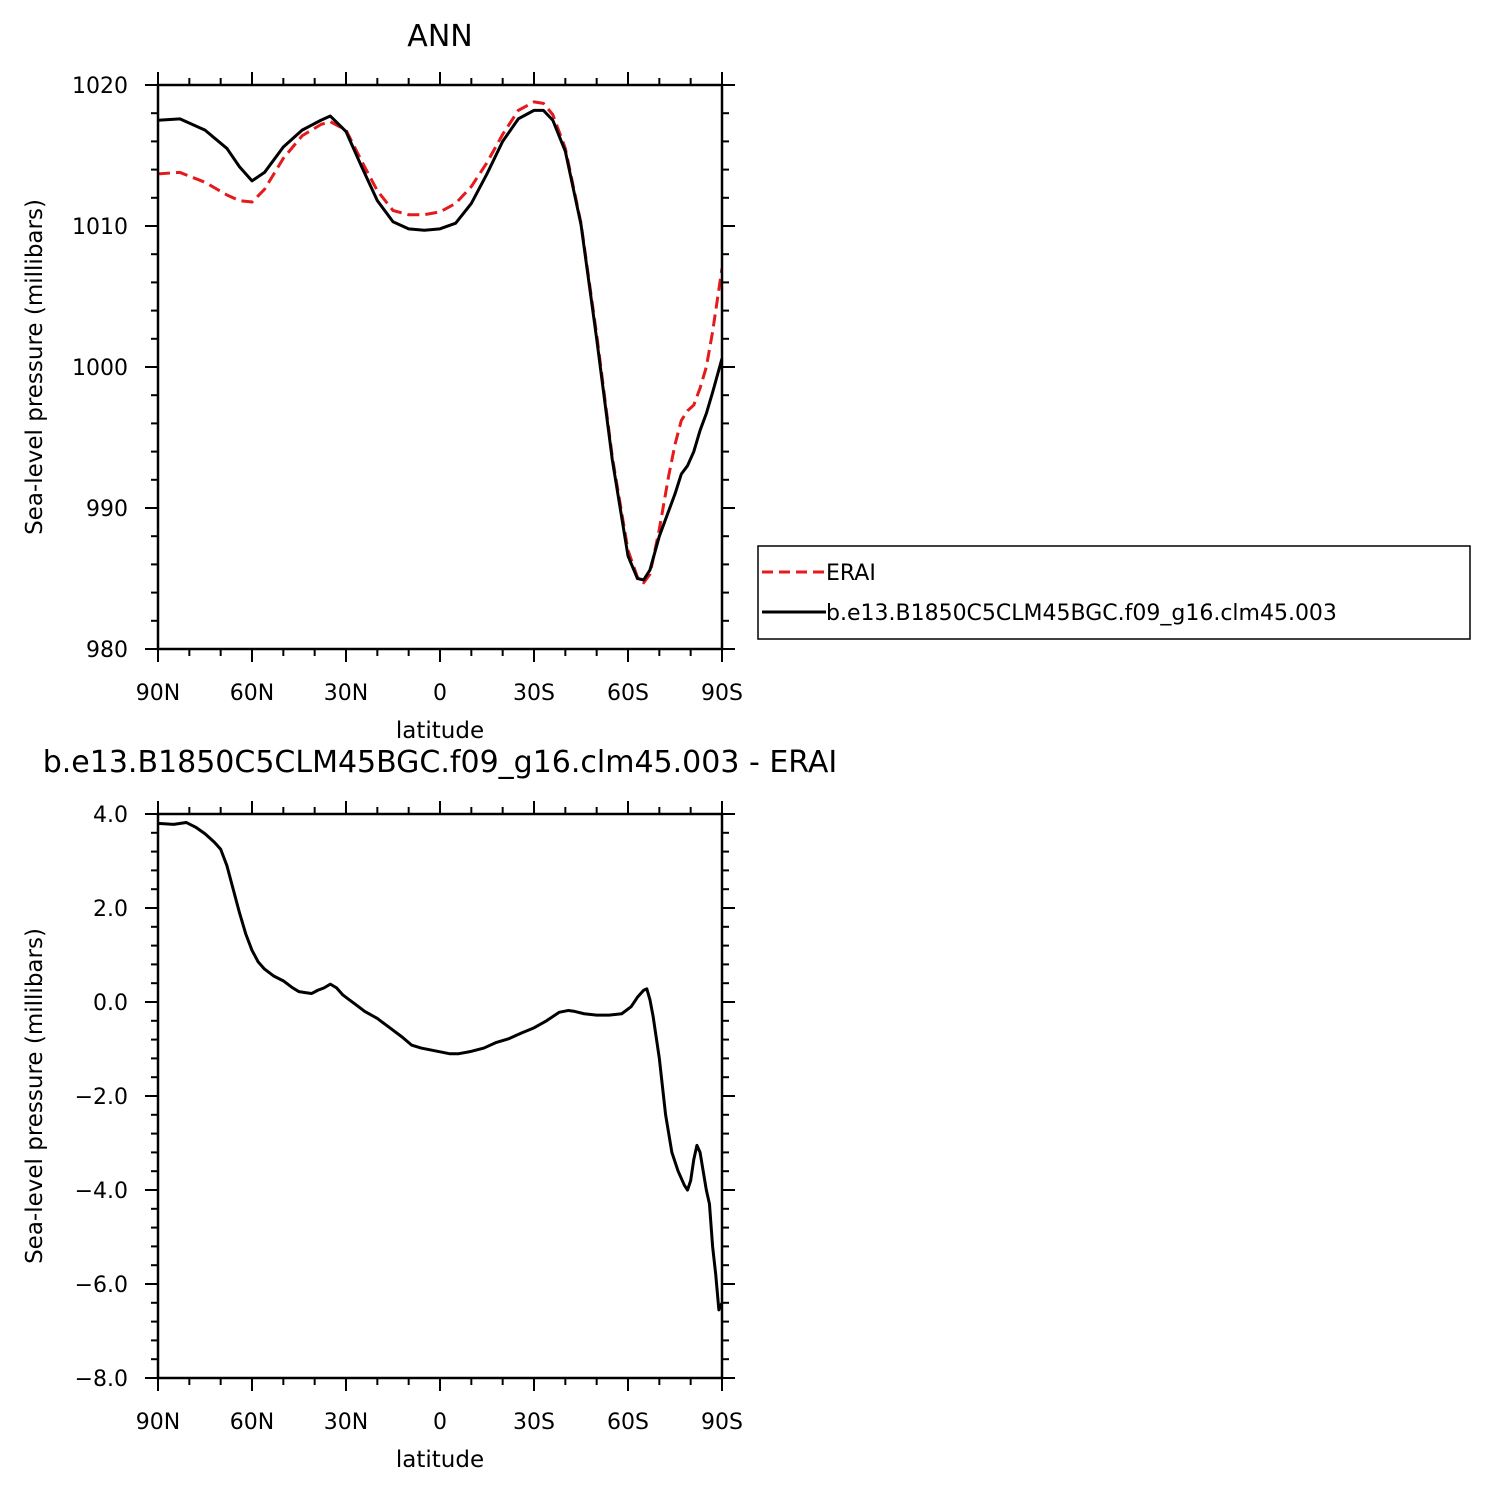 The width and height of the screenshot is (1491, 1491). What do you see at coordinates (440, 1460) in the screenshot?
I see `bottom-x-axis-label: latitude` at bounding box center [440, 1460].